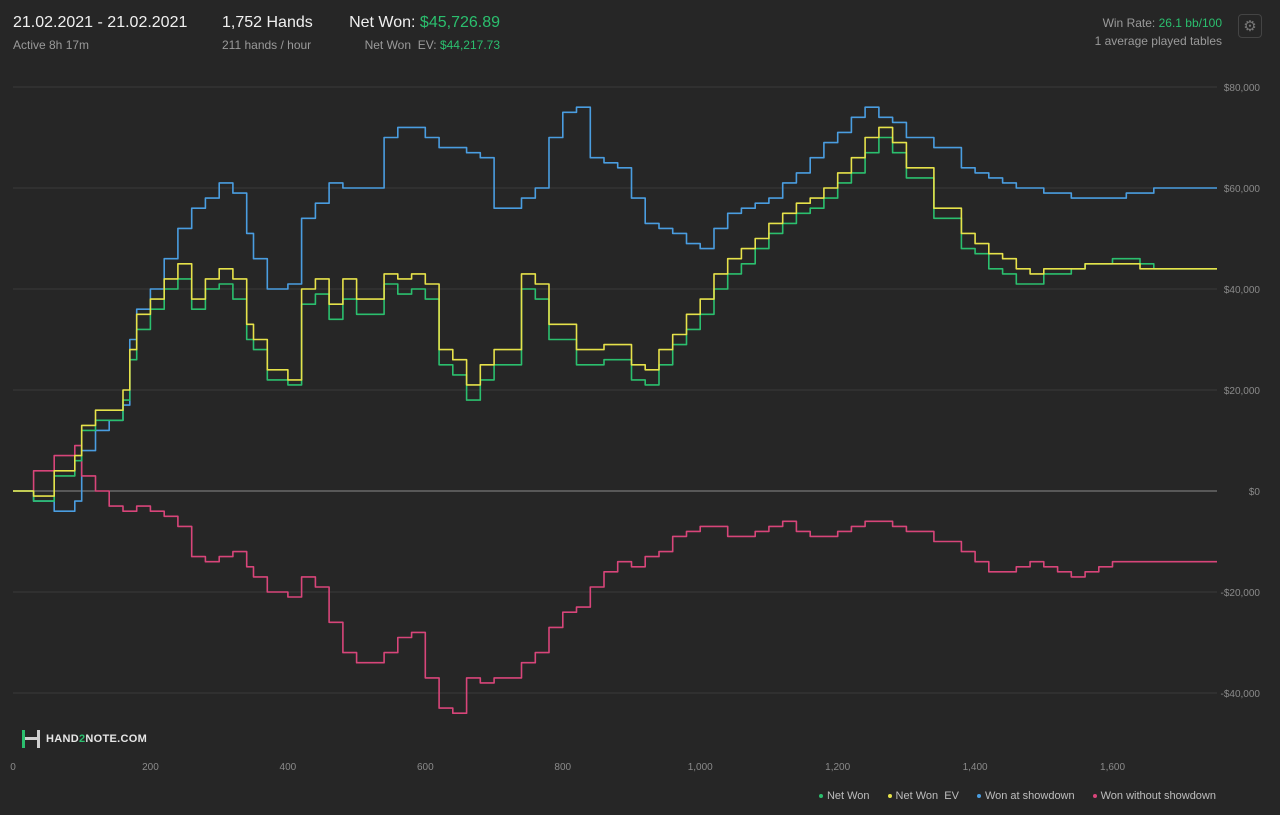  What do you see at coordinates (1255, 492) in the screenshot?
I see `y-tick-label: $0` at bounding box center [1255, 492].